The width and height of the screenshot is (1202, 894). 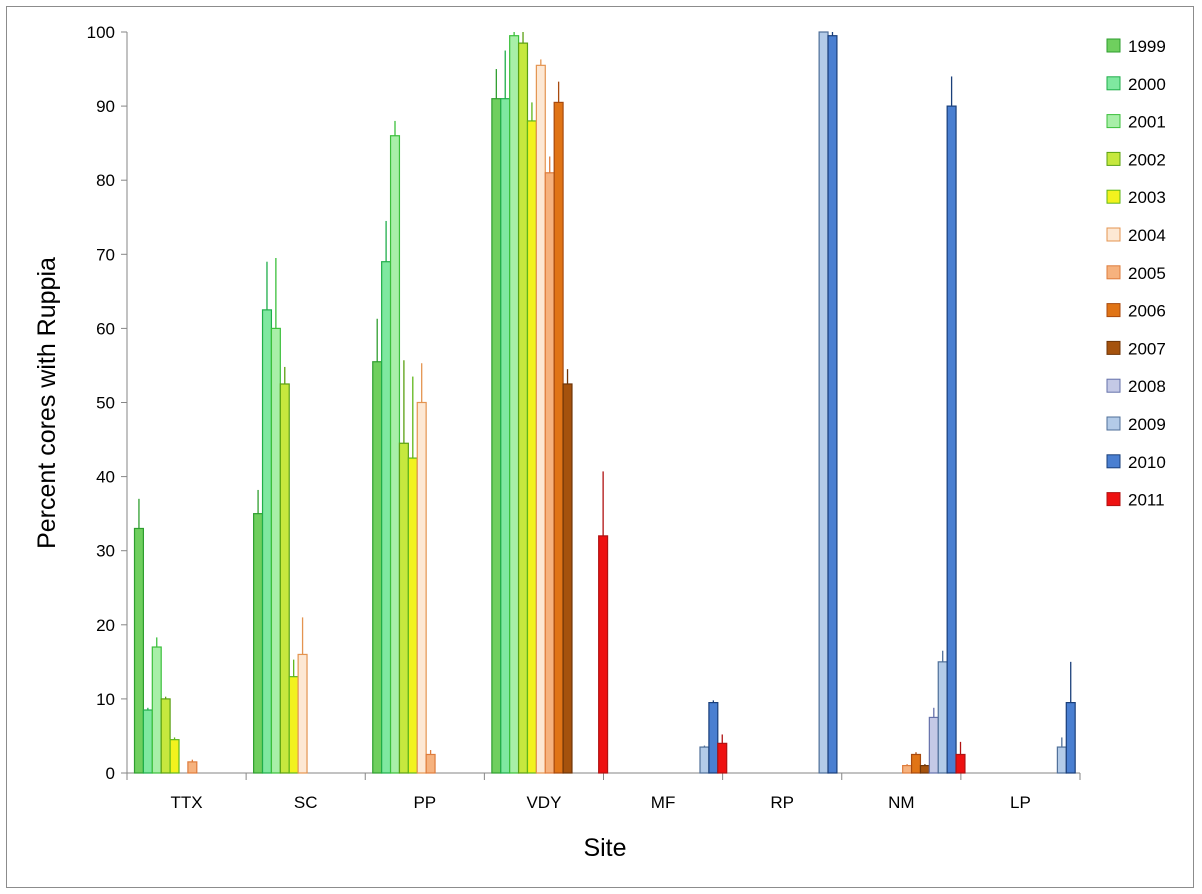 What do you see at coordinates (293, 725) in the screenshot?
I see `bar-2003-sc` at bounding box center [293, 725].